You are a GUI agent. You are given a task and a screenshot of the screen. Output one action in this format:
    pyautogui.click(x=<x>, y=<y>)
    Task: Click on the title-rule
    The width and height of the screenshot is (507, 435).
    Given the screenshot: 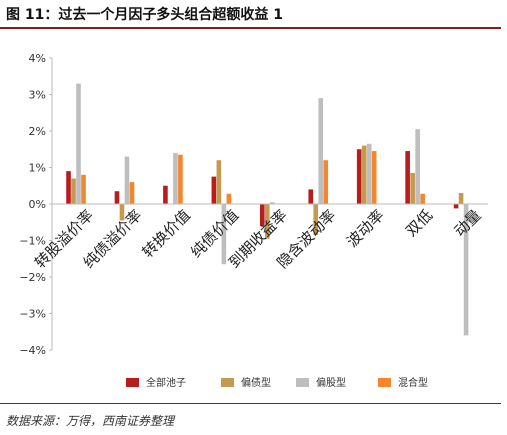 What is the action you would take?
    pyautogui.click(x=250, y=28)
    